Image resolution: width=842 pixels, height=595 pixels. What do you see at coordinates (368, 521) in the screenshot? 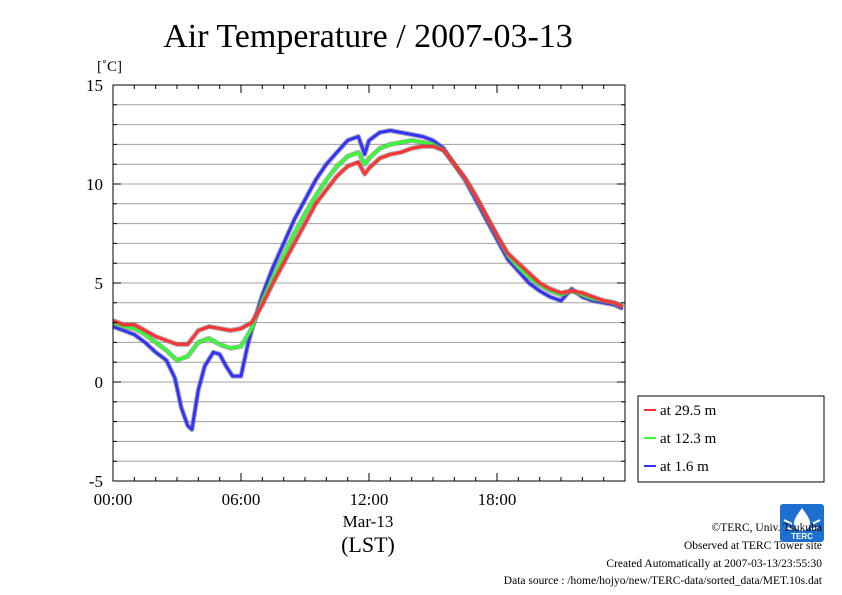
I see `x-date-label: Mar-13` at bounding box center [368, 521].